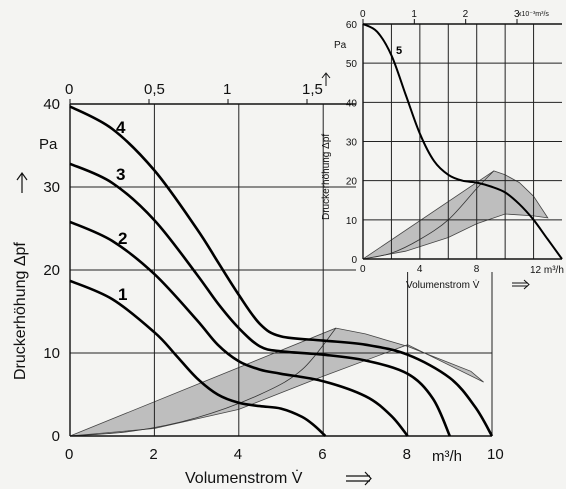 The width and height of the screenshot is (566, 489). Describe the element at coordinates (22, 182) in the screenshot. I see `main-y-arrow-icon` at that location.